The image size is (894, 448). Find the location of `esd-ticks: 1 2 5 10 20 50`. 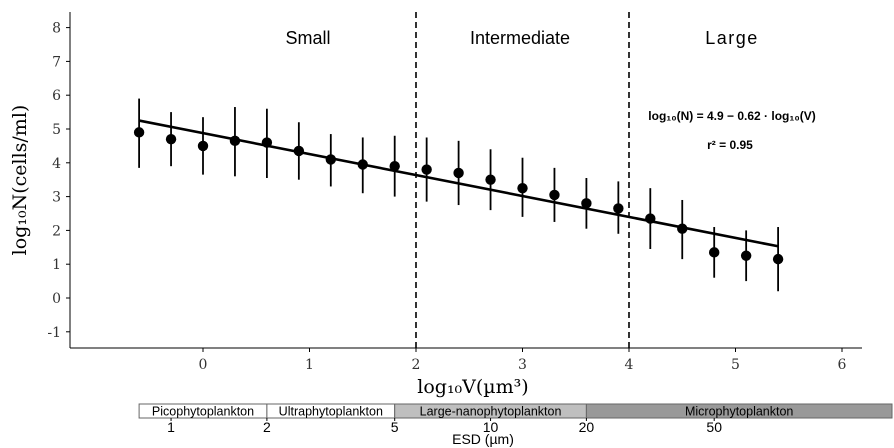

esd-ticks: 1 2 5 10 20 50 is located at coordinates (444, 426).